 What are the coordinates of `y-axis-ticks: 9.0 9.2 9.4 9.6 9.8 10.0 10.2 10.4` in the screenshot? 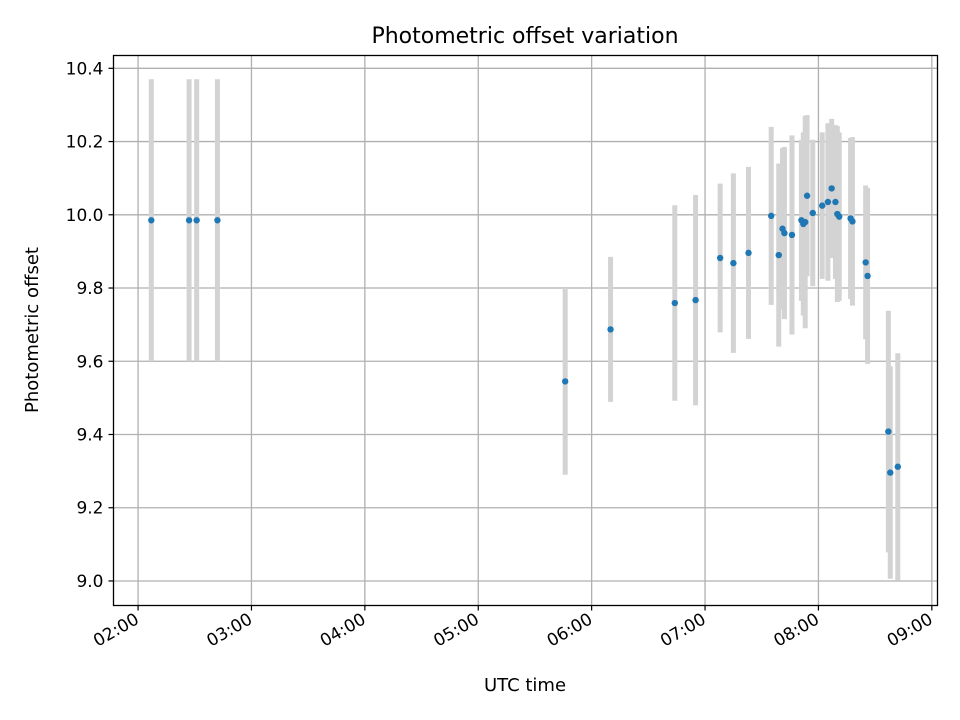 It's located at (90, 325).